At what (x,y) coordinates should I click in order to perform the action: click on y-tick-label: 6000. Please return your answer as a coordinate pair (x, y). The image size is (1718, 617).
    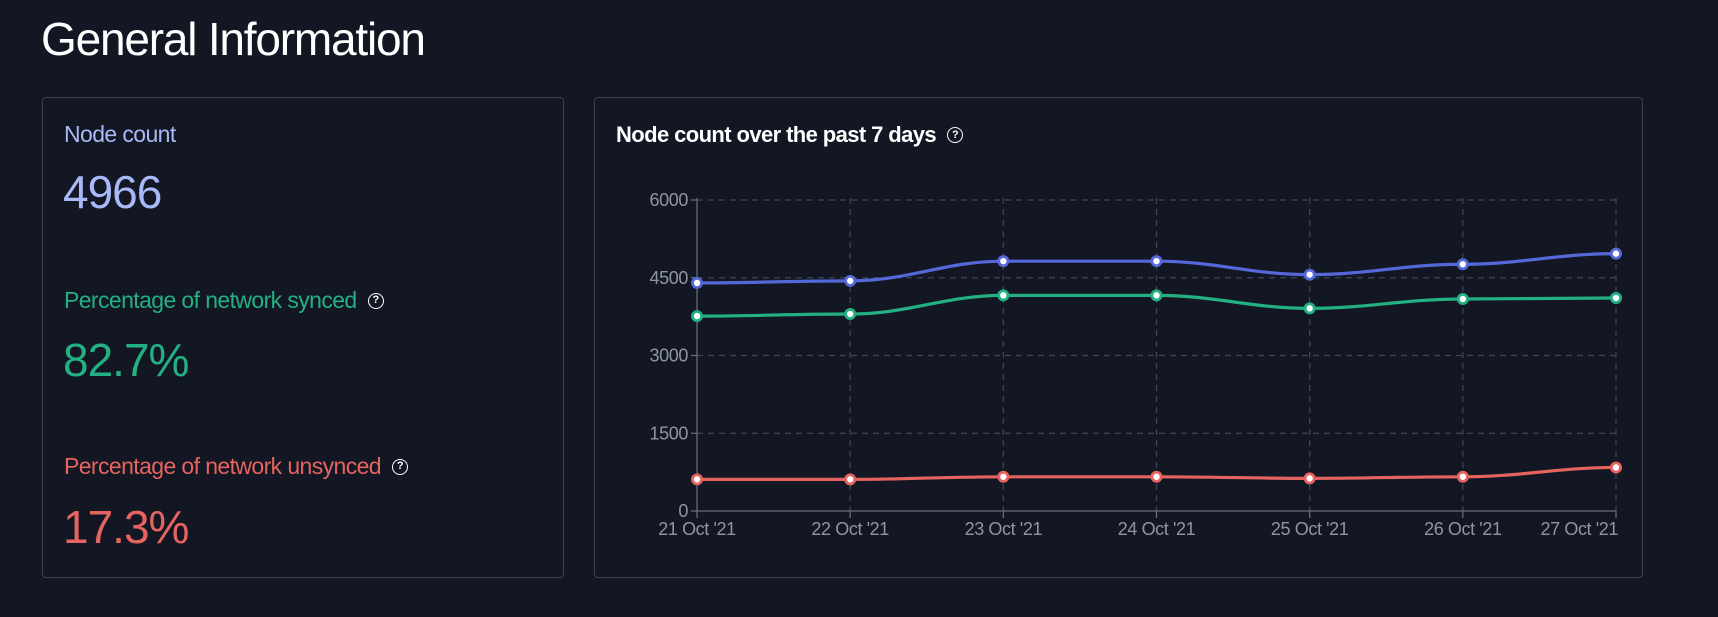
    Looking at the image, I should click on (669, 200).